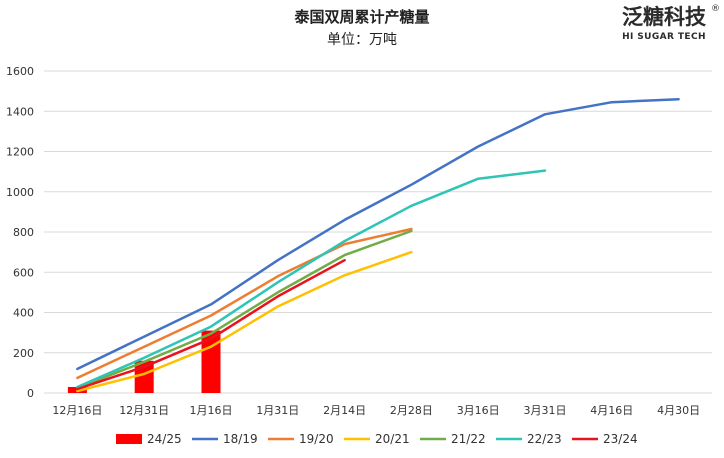 The image size is (724, 458). I want to click on legend-label: 21/22, so click(468, 439).